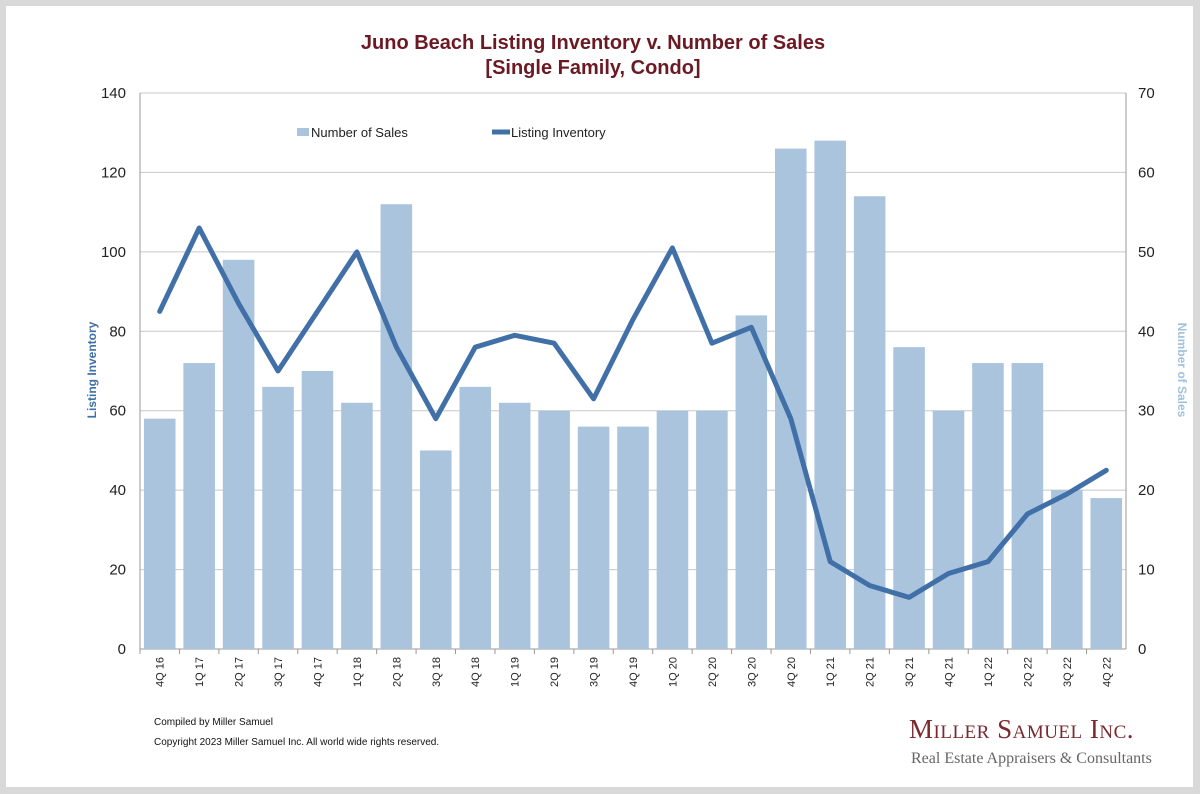 Image resolution: width=1200 pixels, height=794 pixels. What do you see at coordinates (303, 132) in the screenshot?
I see `legend-swatch-number-of-sales` at bounding box center [303, 132].